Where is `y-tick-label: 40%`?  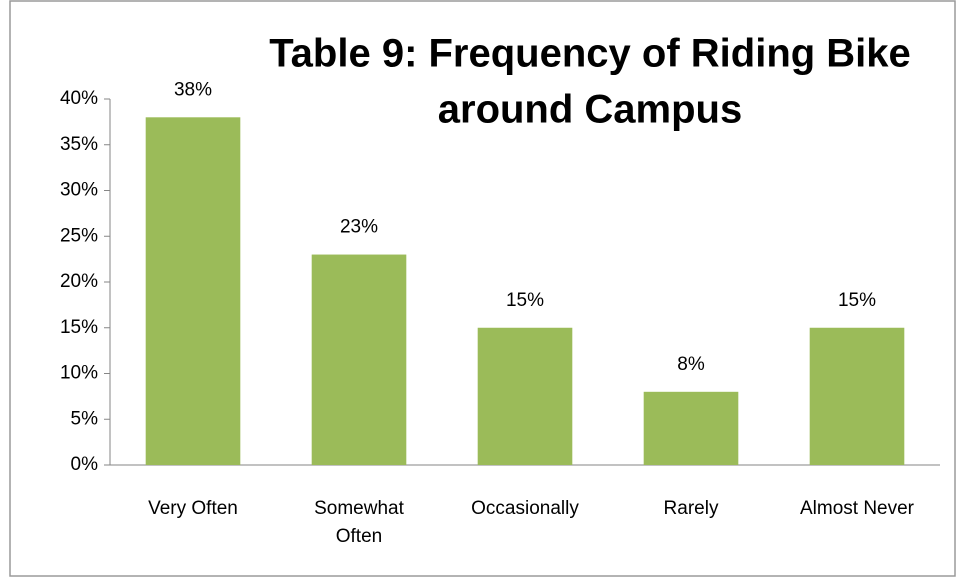
y-tick-label: 40% is located at coordinates (79, 98).